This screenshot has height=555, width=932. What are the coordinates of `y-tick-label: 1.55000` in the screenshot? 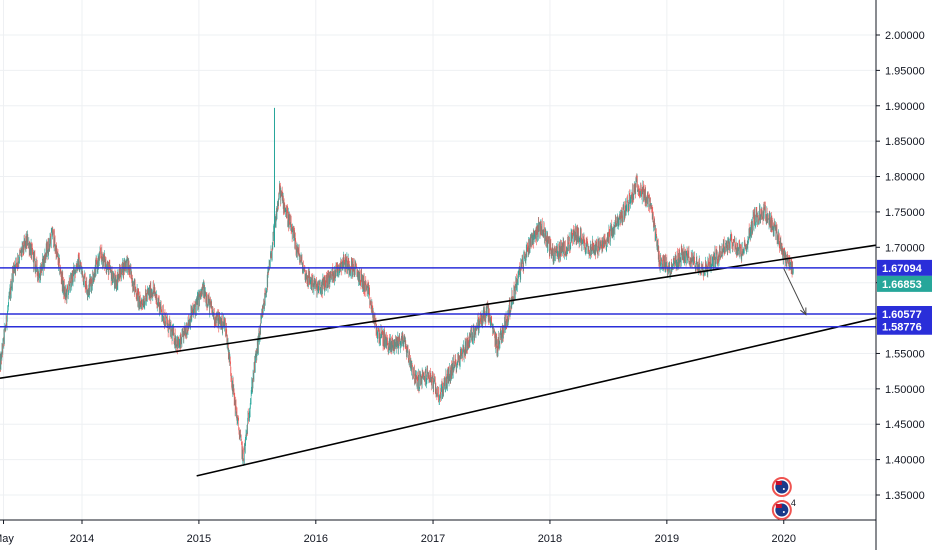 It's located at (905, 354).